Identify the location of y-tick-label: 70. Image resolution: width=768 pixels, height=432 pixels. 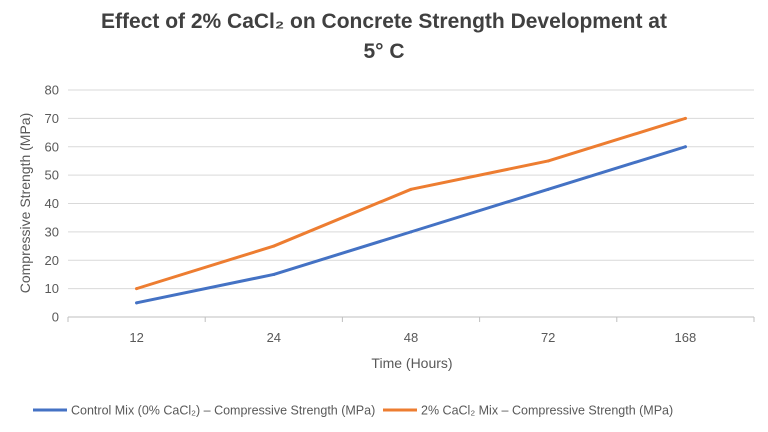
(52, 118).